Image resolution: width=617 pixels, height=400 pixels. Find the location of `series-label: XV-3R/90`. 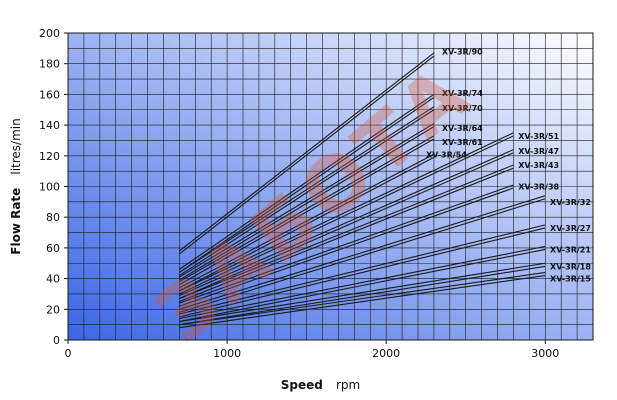

series-label: XV-3R/90 is located at coordinates (462, 51).